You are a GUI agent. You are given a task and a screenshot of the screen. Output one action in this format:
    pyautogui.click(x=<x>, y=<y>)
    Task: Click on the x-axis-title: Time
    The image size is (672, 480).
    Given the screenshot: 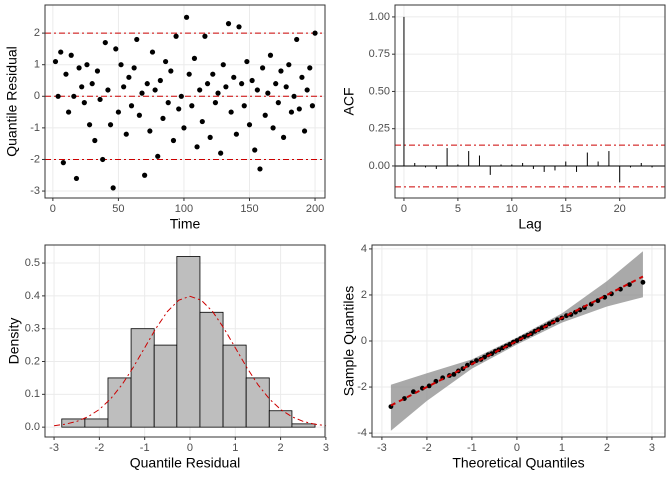 What is the action you would take?
    pyautogui.click(x=185, y=224)
    